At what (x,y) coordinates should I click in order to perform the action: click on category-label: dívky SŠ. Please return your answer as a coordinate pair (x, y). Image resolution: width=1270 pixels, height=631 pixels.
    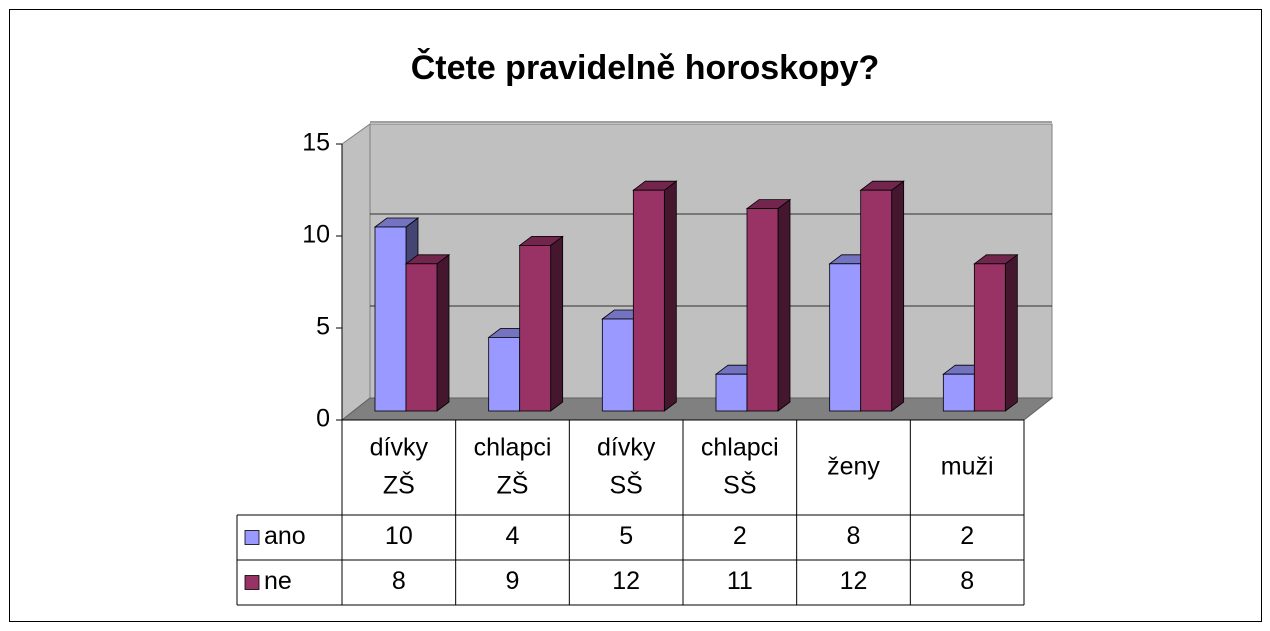
    Looking at the image, I should click on (626, 466).